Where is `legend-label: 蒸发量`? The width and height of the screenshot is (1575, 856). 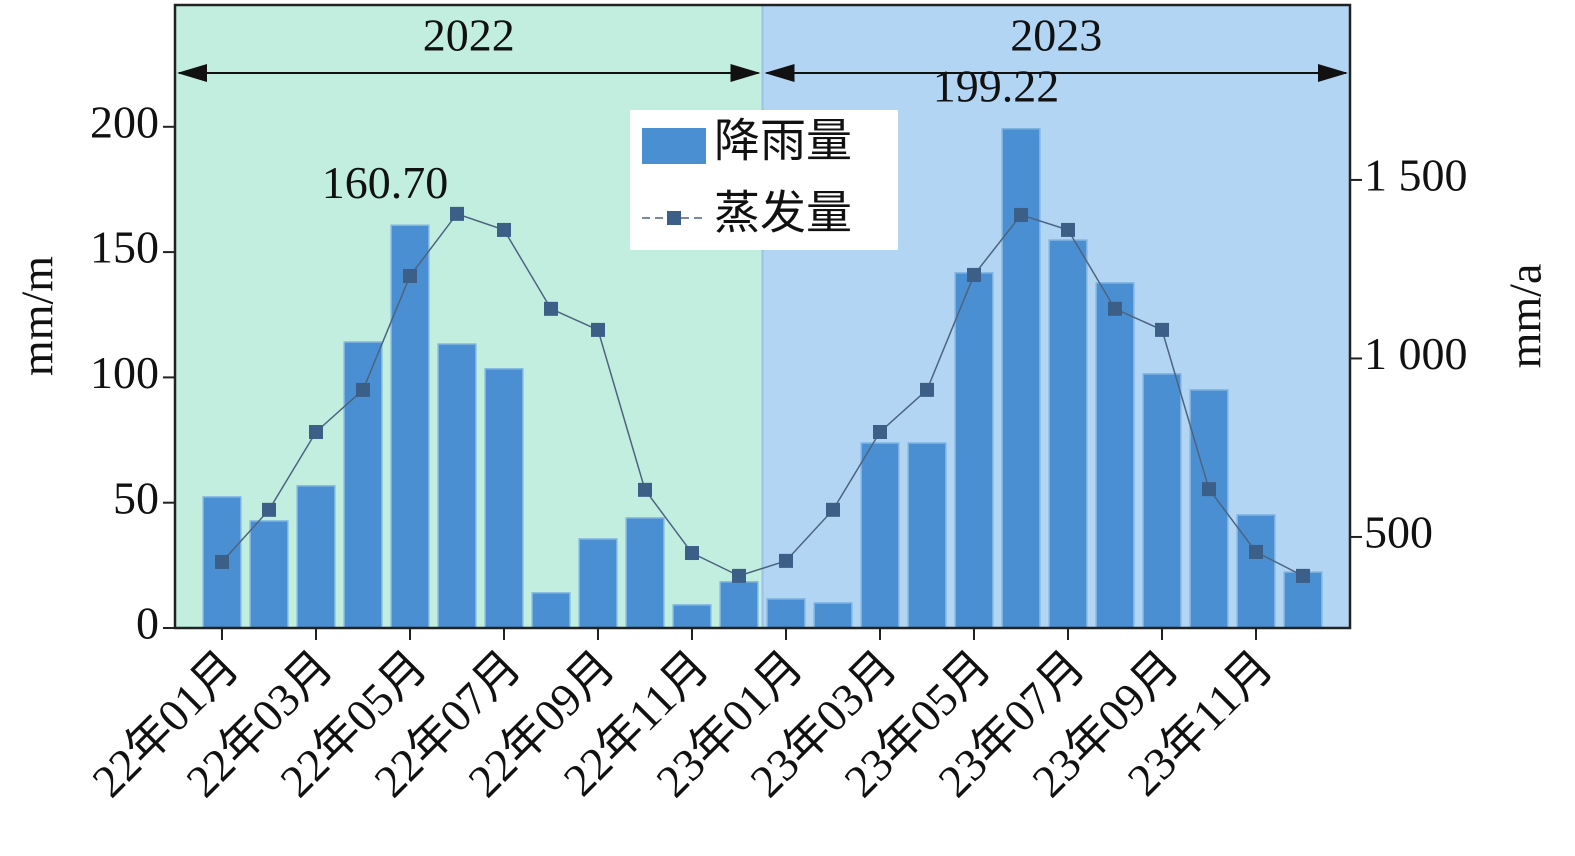 legend-label: 蒸发量 is located at coordinates (783, 213).